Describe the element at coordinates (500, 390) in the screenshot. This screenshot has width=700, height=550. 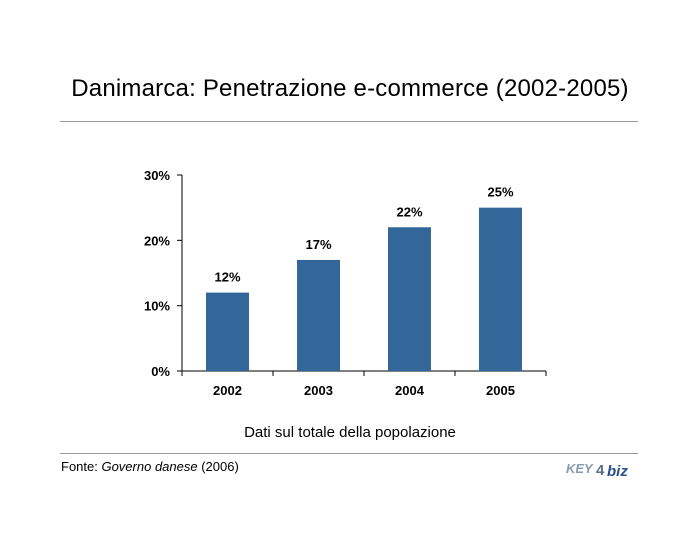
I see `x-tick-label: 2005` at that location.